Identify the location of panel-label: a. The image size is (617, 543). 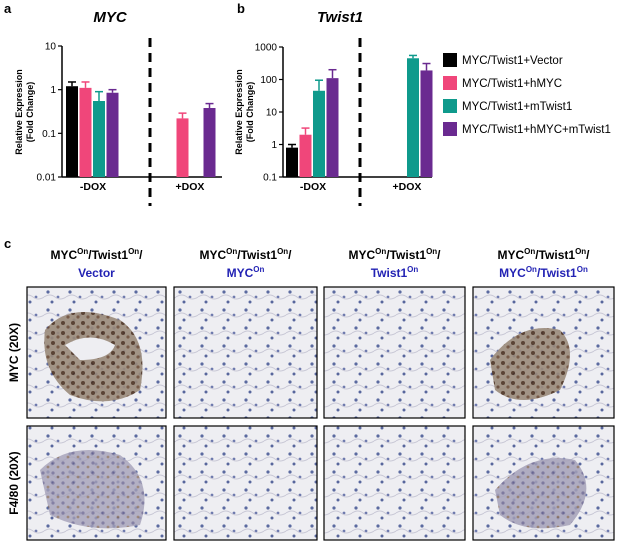
(8, 8).